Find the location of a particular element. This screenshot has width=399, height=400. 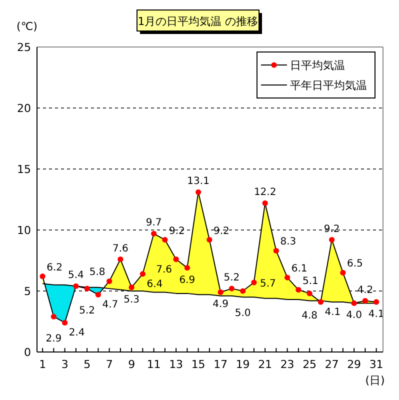

x-tick-label: 27 is located at coordinates (331, 364).